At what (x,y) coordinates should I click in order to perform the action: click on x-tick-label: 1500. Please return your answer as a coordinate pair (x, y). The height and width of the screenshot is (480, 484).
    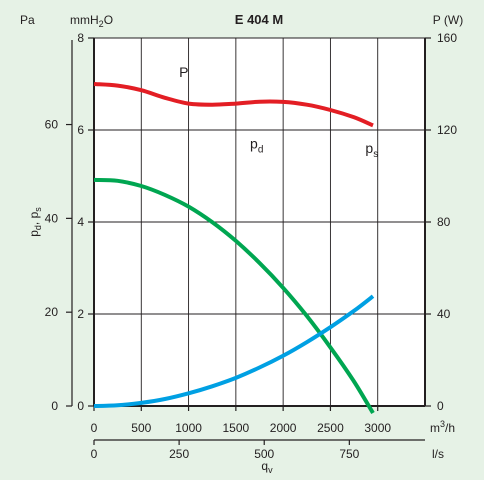
    Looking at the image, I should click on (236, 428).